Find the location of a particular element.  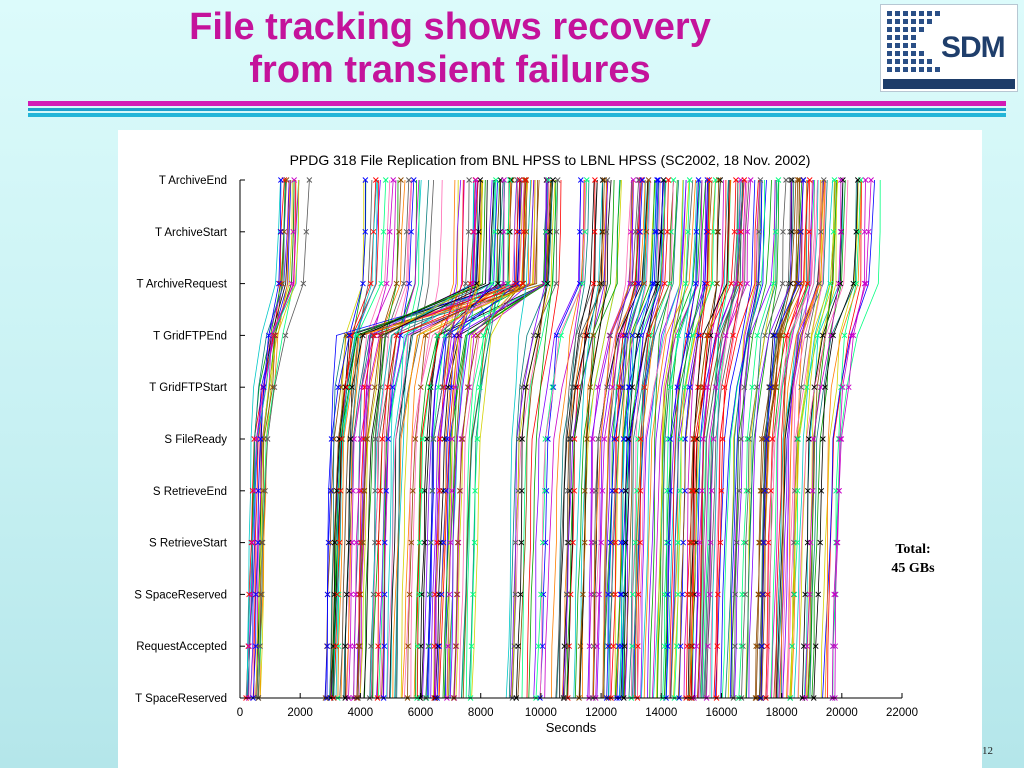

x-tick-label: 10000 is located at coordinates (541, 713).